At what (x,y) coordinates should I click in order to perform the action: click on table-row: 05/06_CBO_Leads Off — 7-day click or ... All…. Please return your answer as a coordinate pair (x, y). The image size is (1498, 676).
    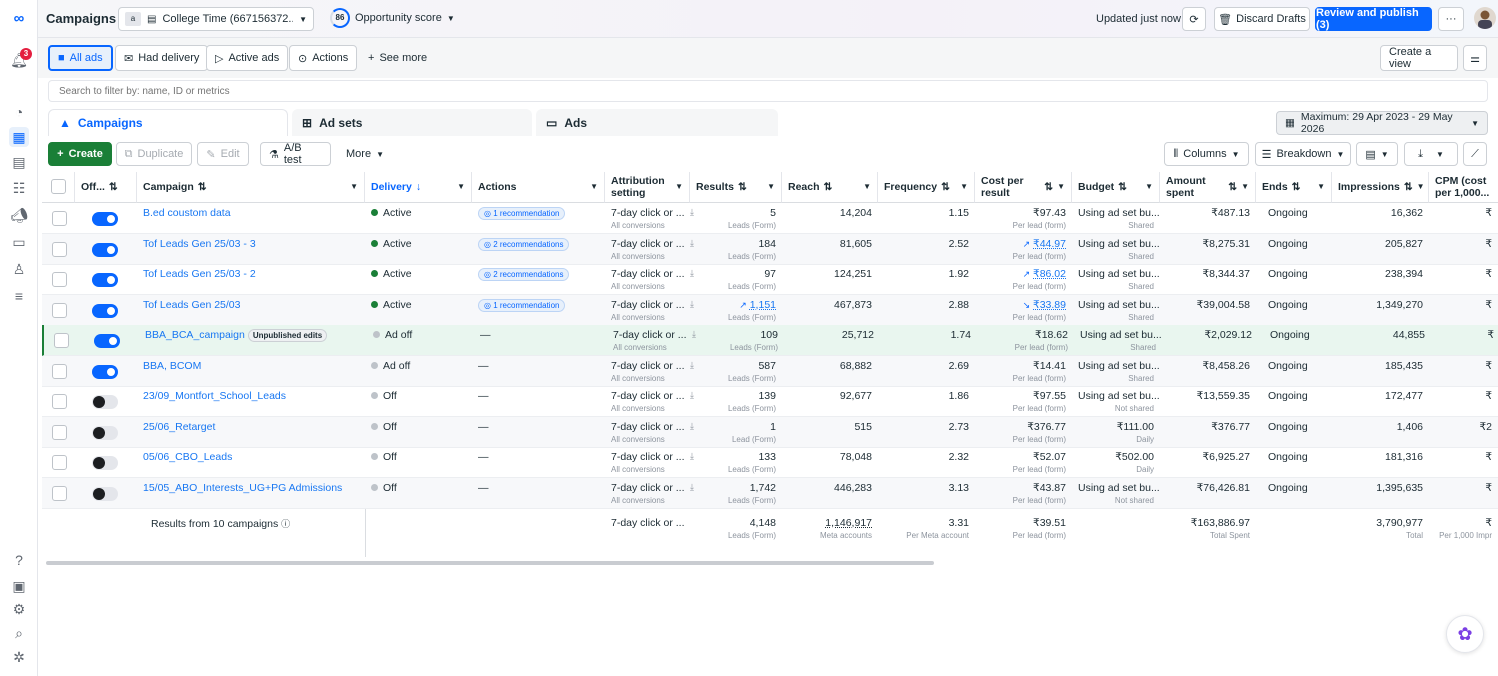
    Looking at the image, I should click on (770, 462).